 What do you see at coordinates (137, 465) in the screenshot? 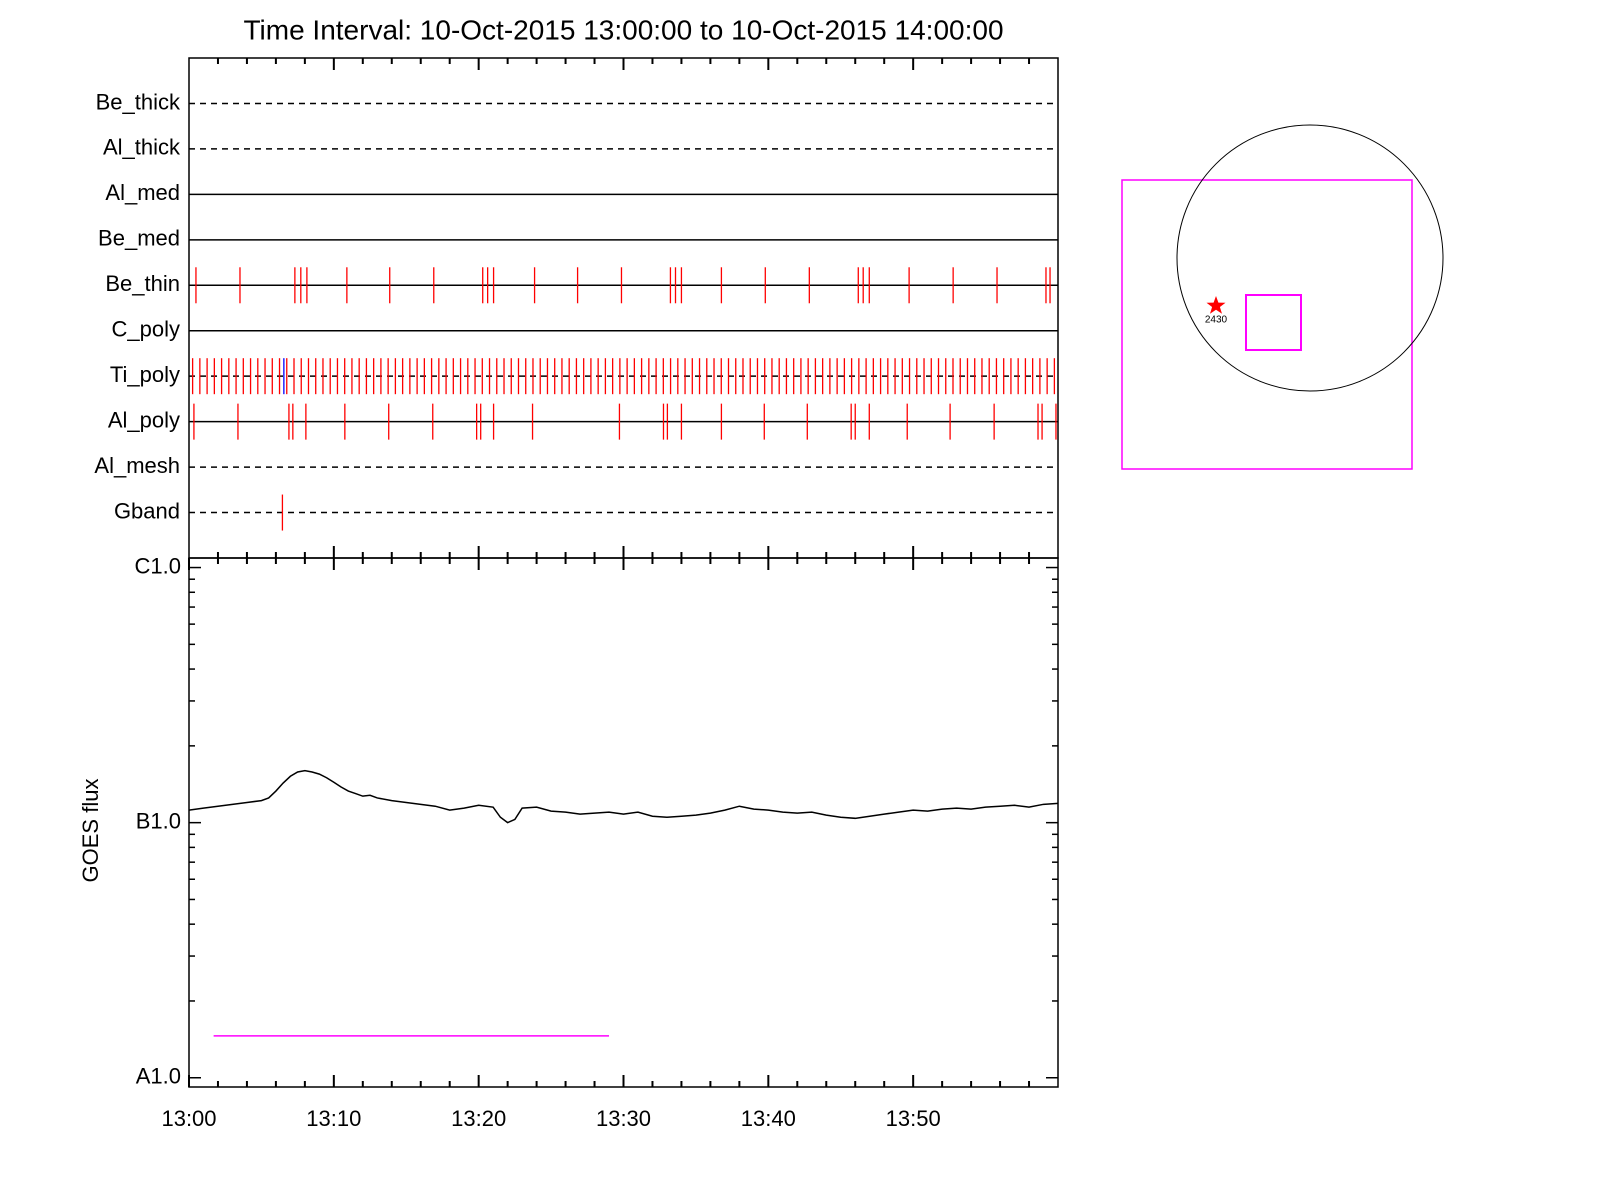
I see `row-label: Al_mesh` at bounding box center [137, 465].